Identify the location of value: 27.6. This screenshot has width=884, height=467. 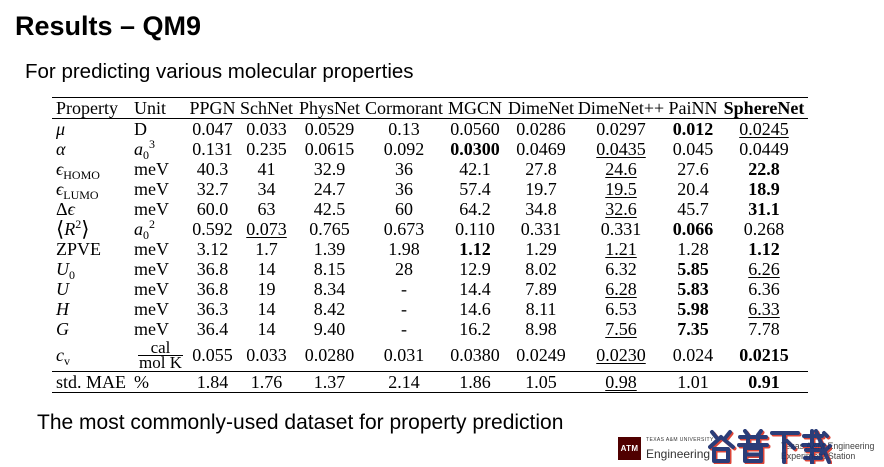
(693, 169).